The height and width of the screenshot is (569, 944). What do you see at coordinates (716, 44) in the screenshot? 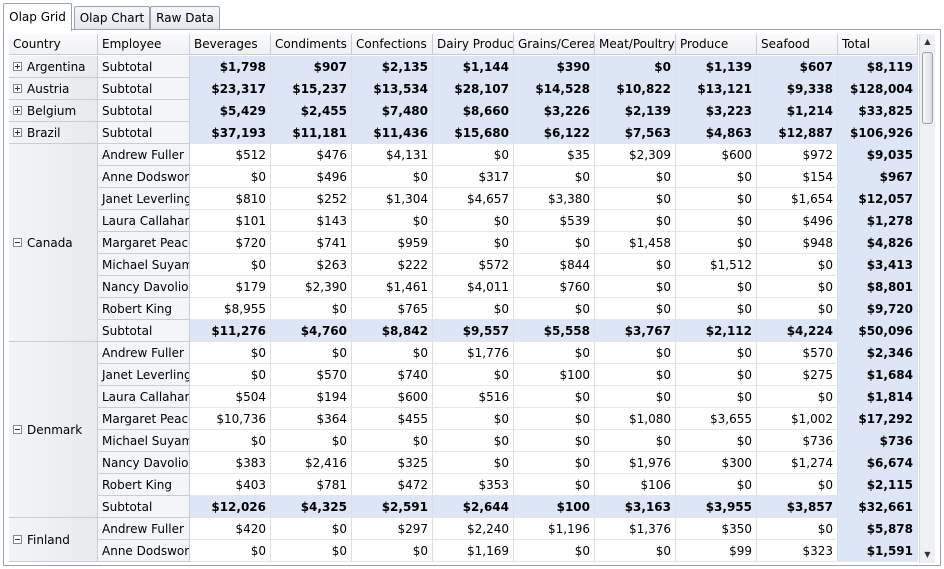
I see `column-header-produce: Produce` at bounding box center [716, 44].